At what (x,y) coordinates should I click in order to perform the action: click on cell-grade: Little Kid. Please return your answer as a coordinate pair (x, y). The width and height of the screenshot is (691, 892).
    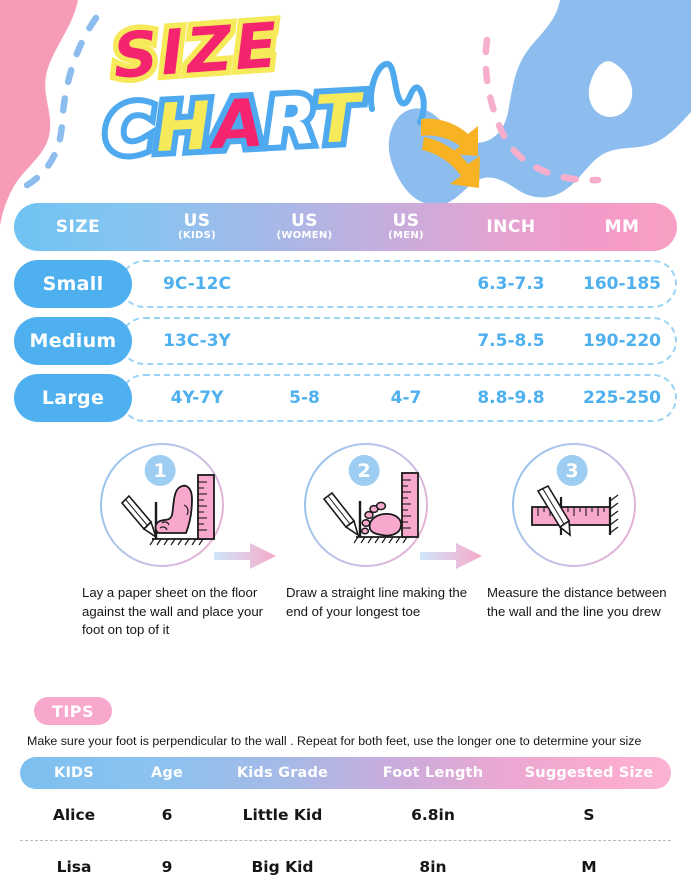
    Looking at the image, I should click on (282, 814).